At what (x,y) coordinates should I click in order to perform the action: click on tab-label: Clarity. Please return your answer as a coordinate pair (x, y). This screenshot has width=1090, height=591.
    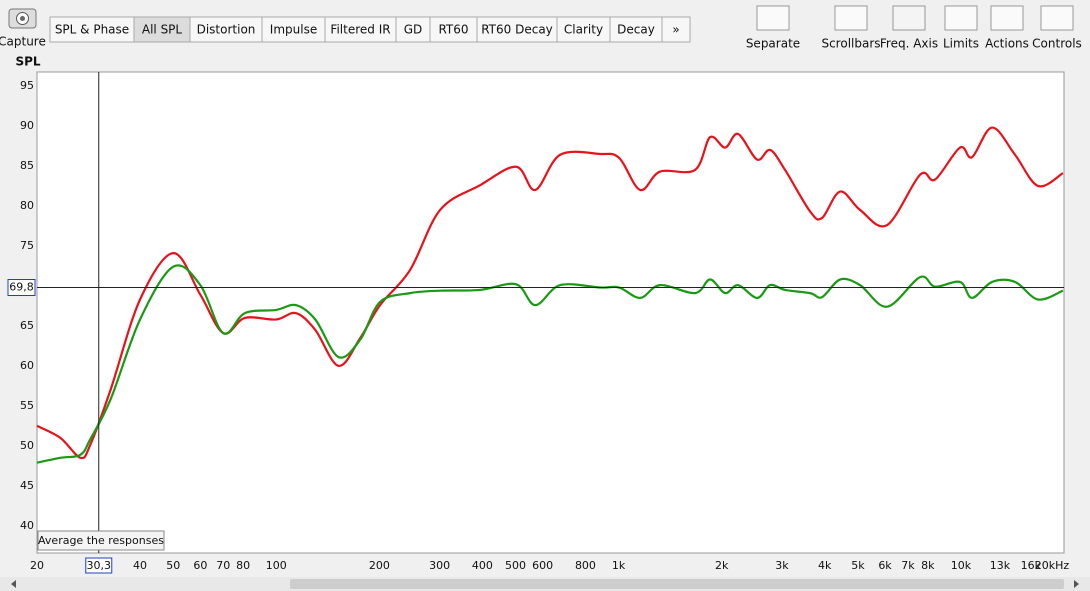
    Looking at the image, I should click on (583, 30).